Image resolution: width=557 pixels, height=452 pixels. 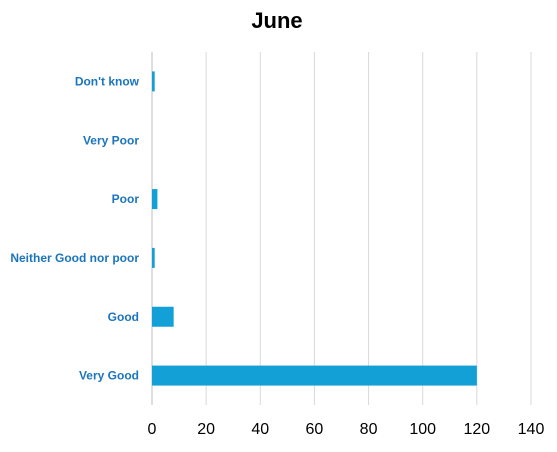 I want to click on x-tick-label: 60, so click(x=315, y=429).